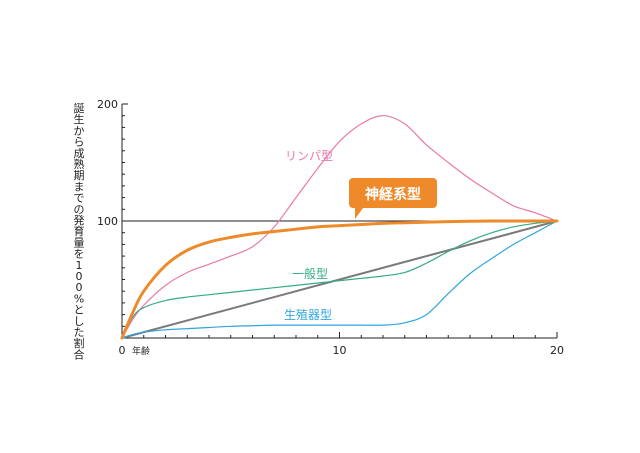 This screenshot has height=453, width=640. I want to click on y-axis-label: 誕生から成熟期までの発育量を 1 0 0 %とした割合, so click(79, 231).